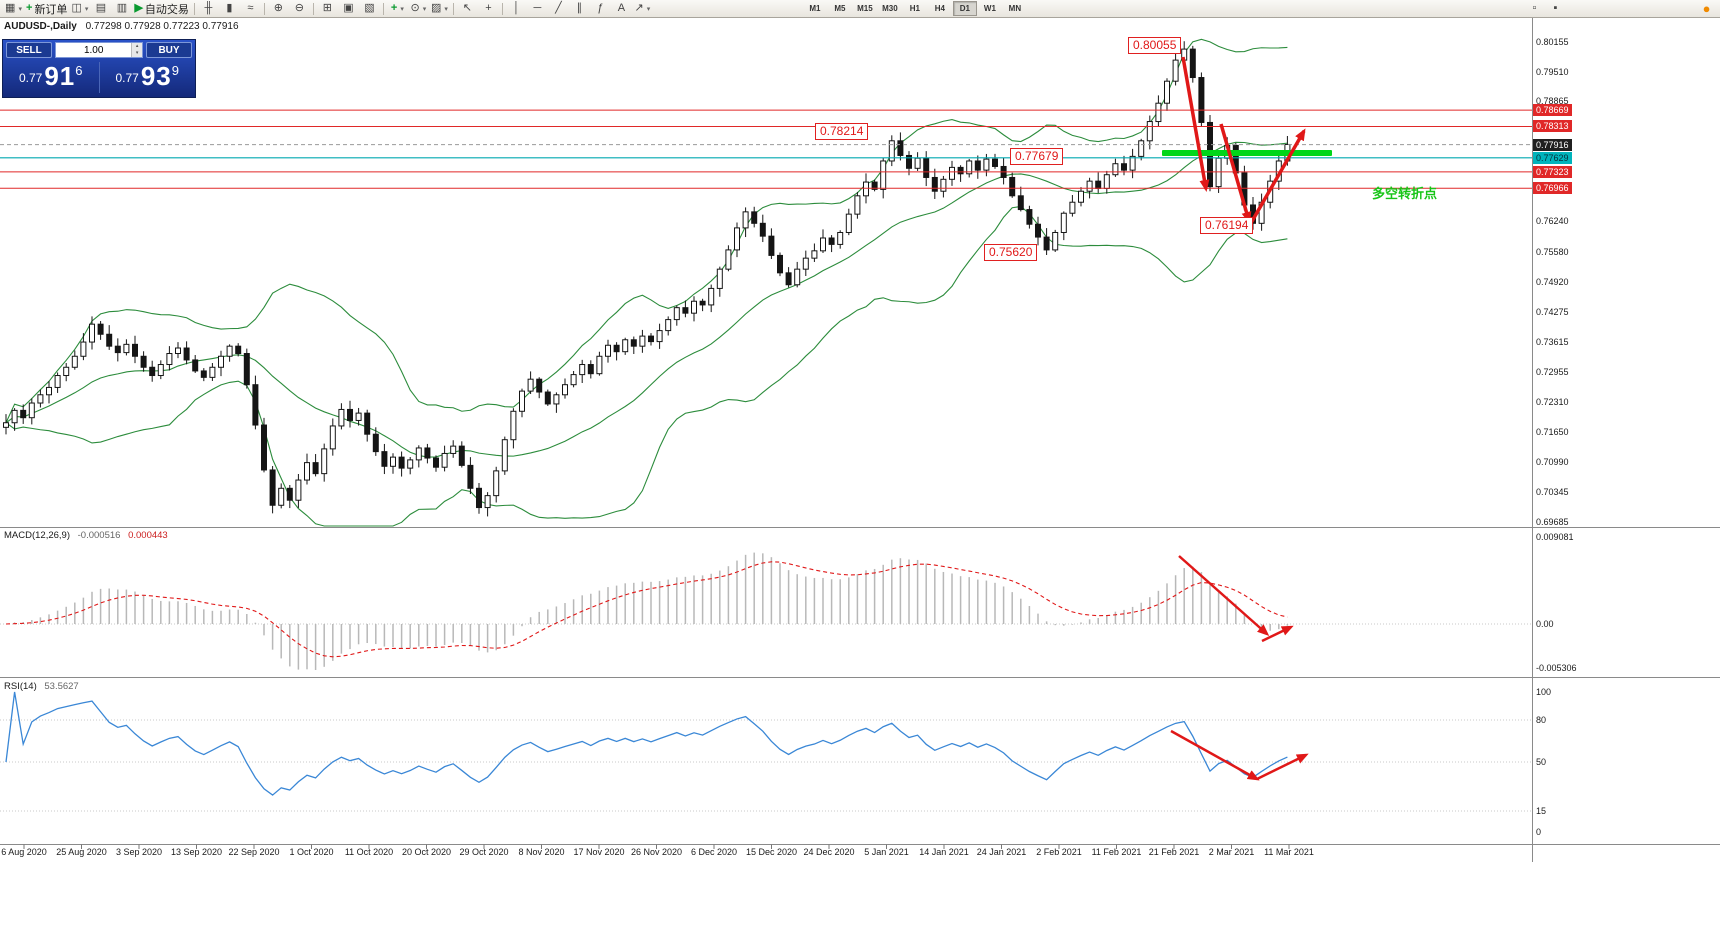 The height and width of the screenshot is (942, 1720). What do you see at coordinates (426, 852) in the screenshot?
I see `date-axis-label: 20 Oct 2020` at bounding box center [426, 852].